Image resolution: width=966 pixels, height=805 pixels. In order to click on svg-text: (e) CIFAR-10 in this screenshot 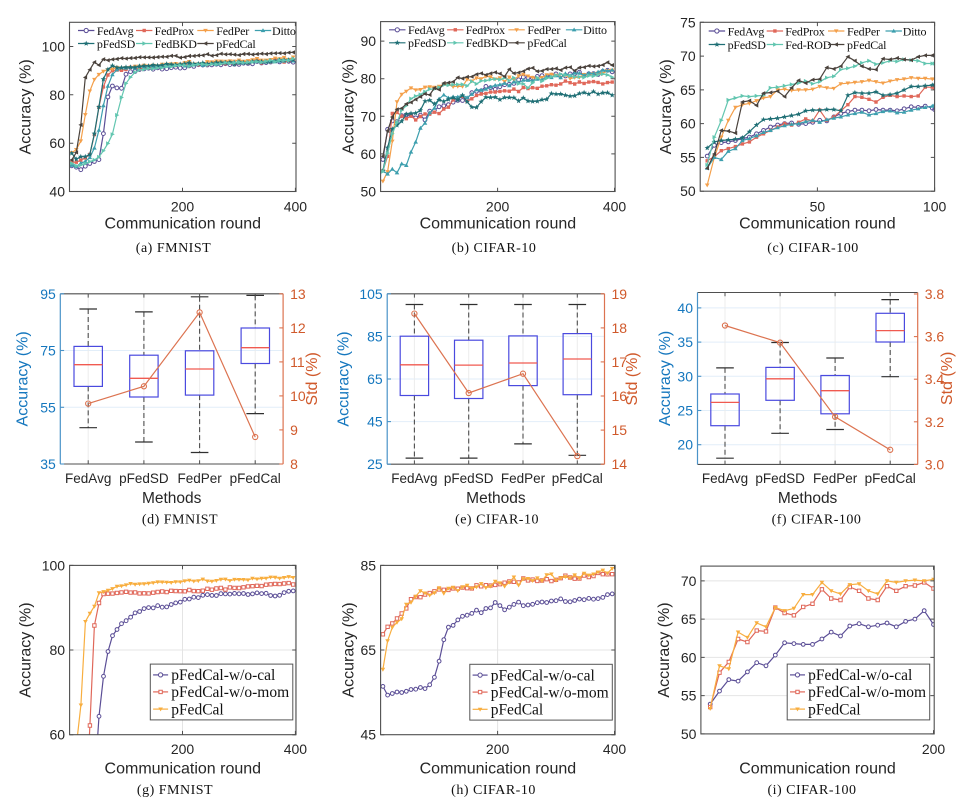, I will do `click(497, 520)`.